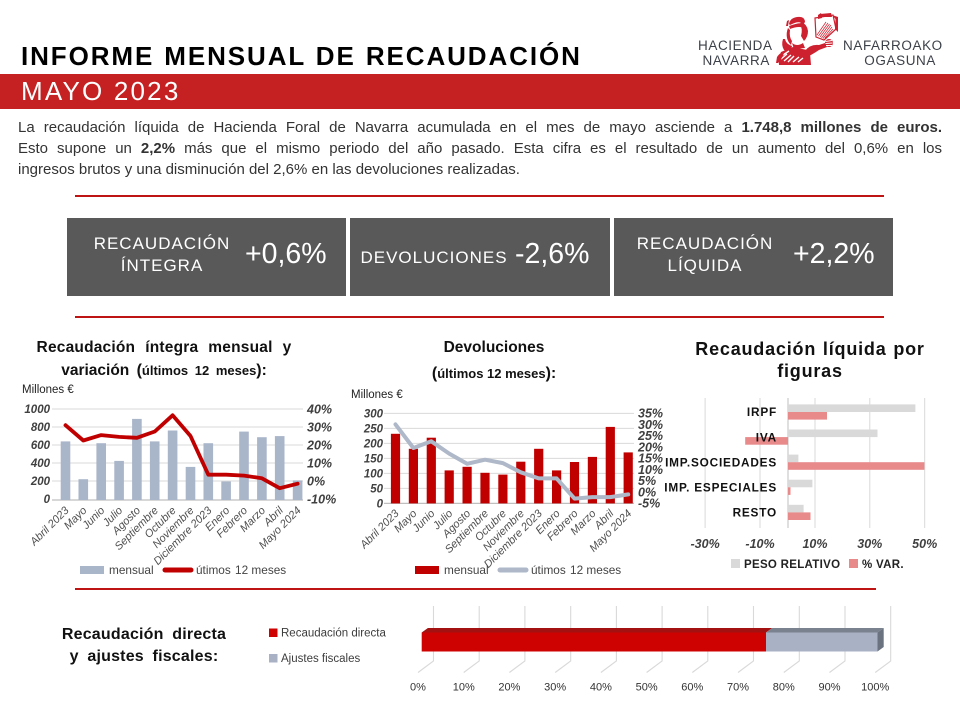 The image size is (960, 720). Describe the element at coordinates (784, 688) in the screenshot. I see `svg-text: 80%` at that location.